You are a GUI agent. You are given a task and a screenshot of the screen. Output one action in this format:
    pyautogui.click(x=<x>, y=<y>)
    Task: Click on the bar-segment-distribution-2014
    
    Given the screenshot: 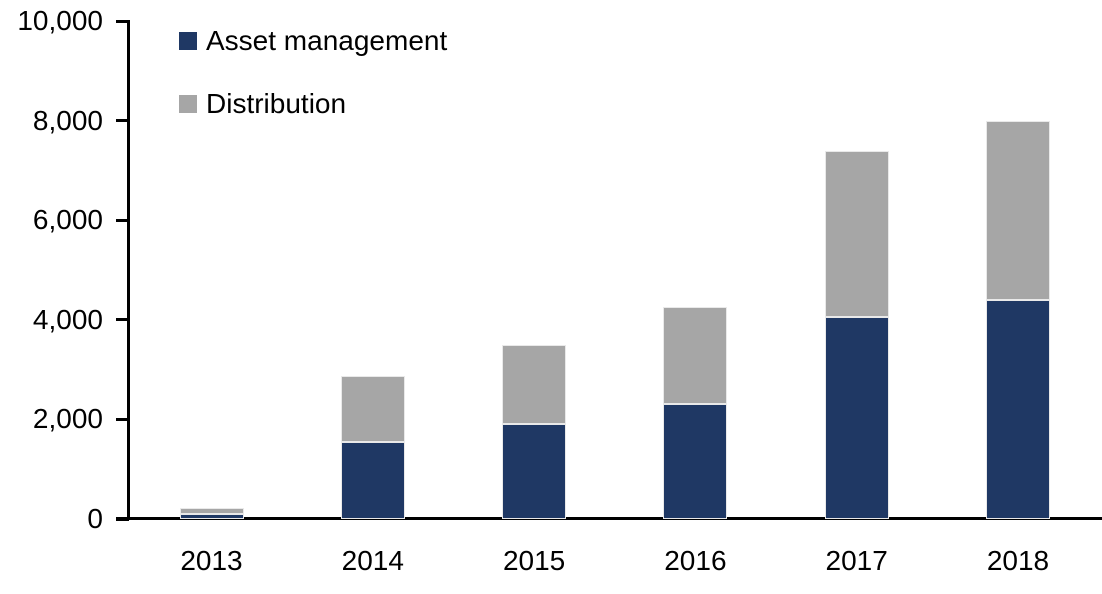 What is the action you would take?
    pyautogui.click(x=372, y=409)
    